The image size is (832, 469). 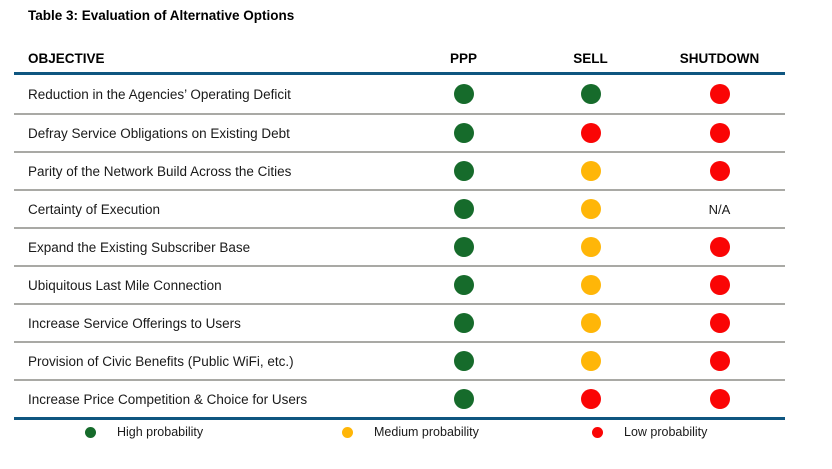 What do you see at coordinates (160, 432) in the screenshot?
I see `legend-label: High probability` at bounding box center [160, 432].